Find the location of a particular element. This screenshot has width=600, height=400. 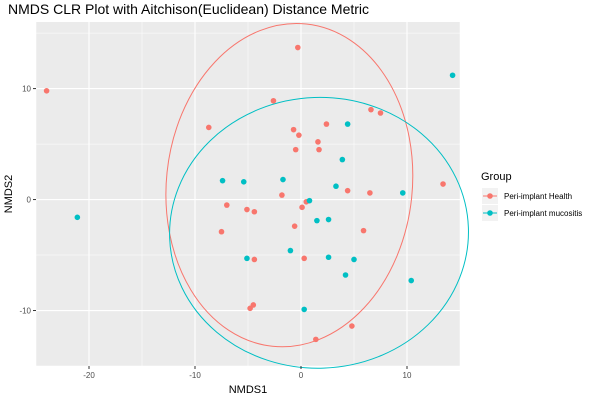

legend-item: Peri-implant Health is located at coordinates (527, 196).